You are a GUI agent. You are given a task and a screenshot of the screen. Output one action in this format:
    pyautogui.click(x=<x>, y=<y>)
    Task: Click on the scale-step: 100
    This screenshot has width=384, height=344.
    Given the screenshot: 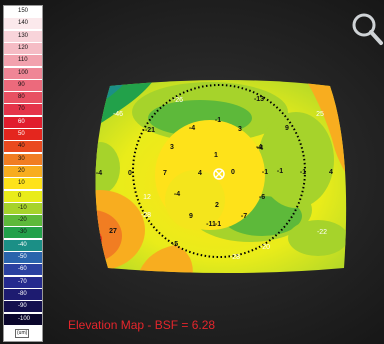 What is the action you would take?
    pyautogui.click(x=23, y=73)
    